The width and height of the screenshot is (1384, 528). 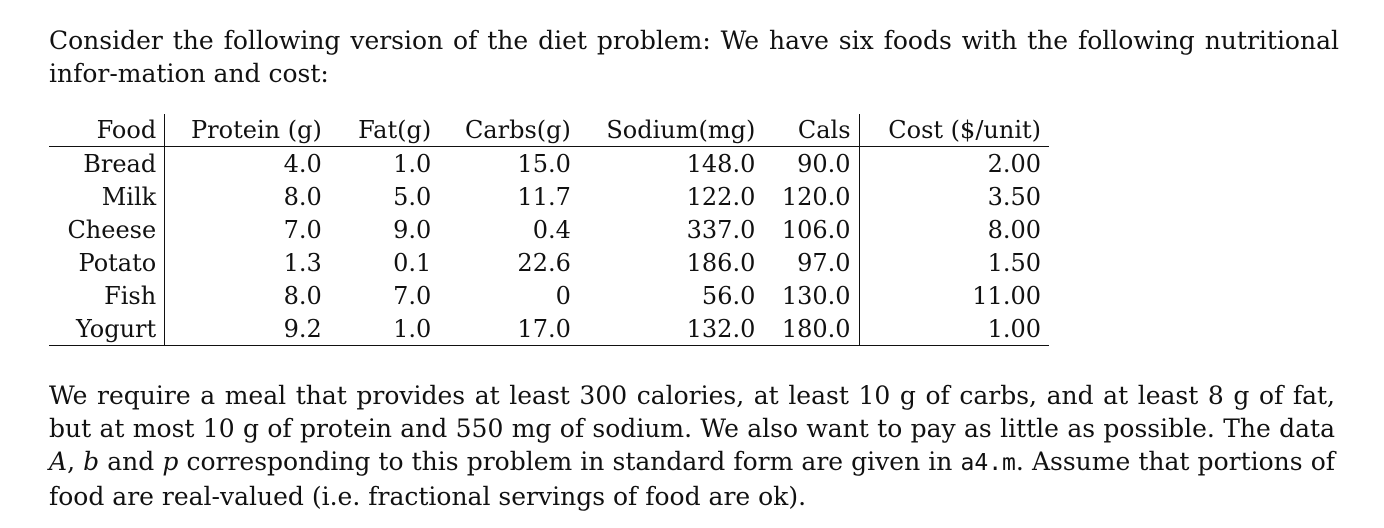 What do you see at coordinates (384, 130) in the screenshot?
I see `header-fat: Fat(g)` at bounding box center [384, 130].